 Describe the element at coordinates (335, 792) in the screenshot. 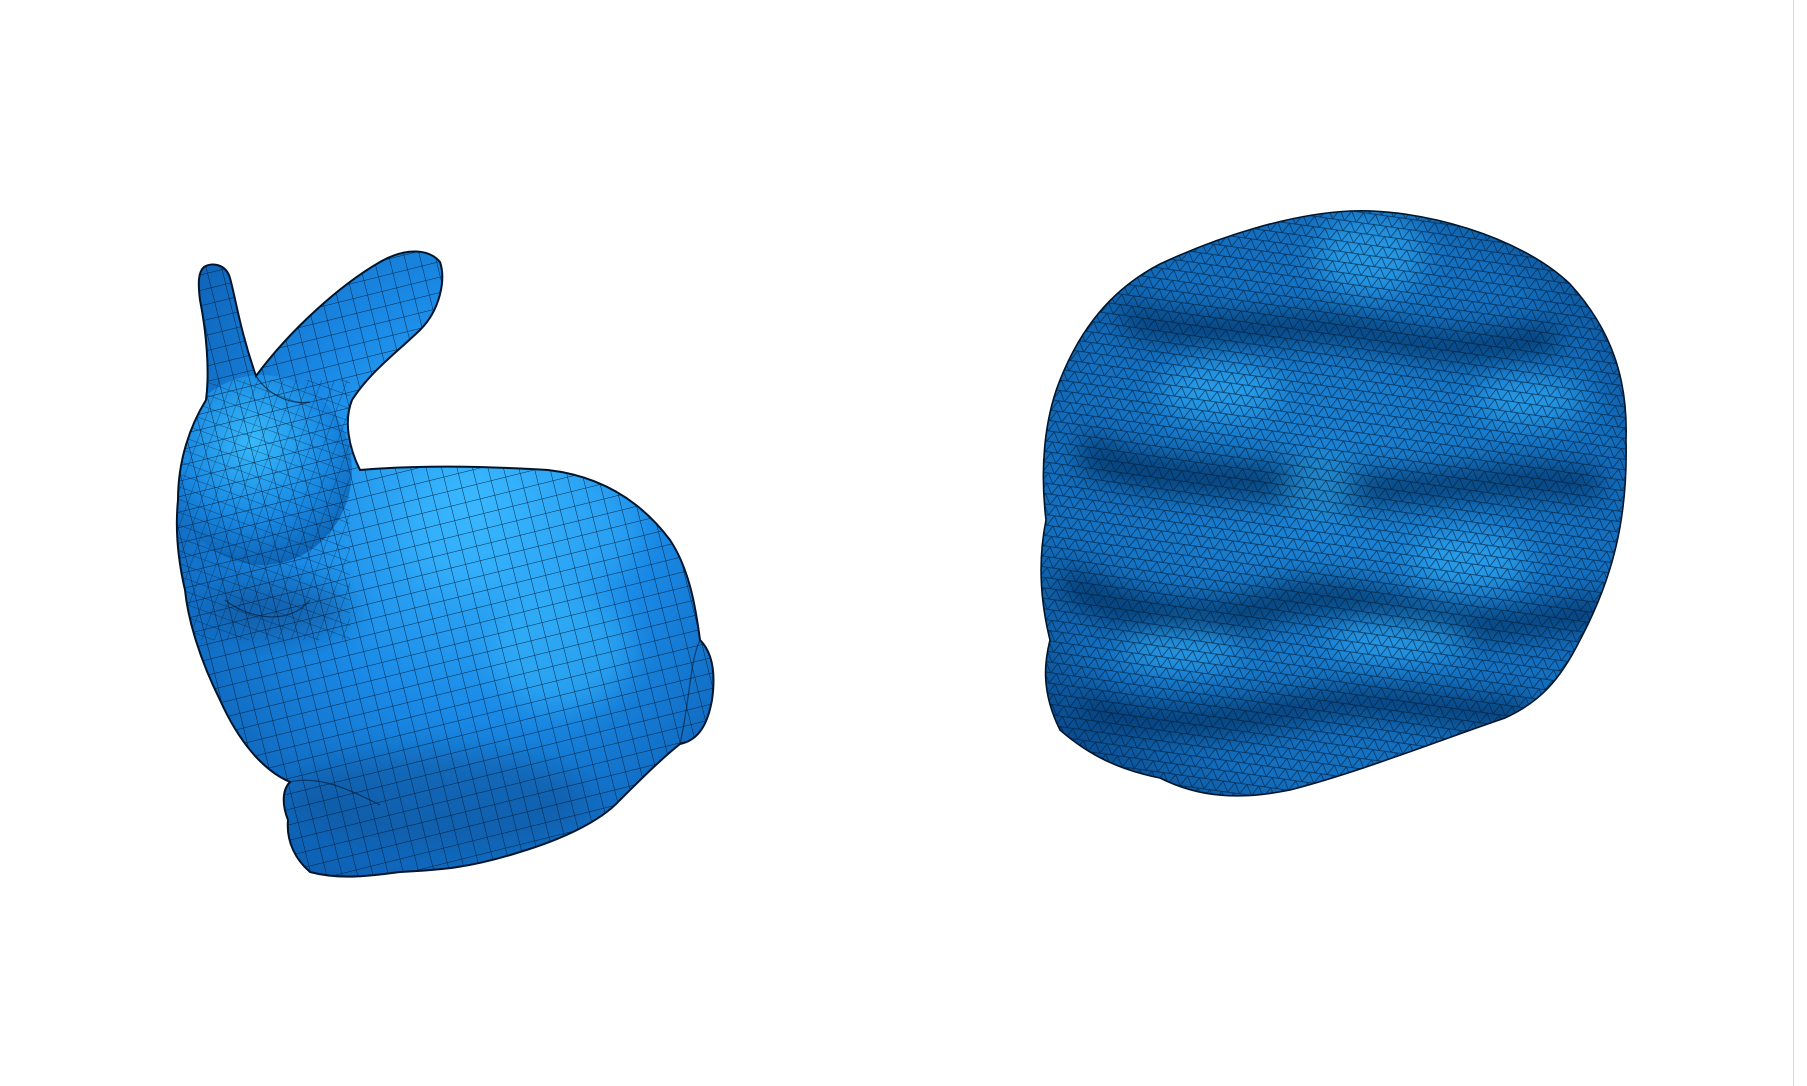

I see `bunny-foot-crease` at that location.